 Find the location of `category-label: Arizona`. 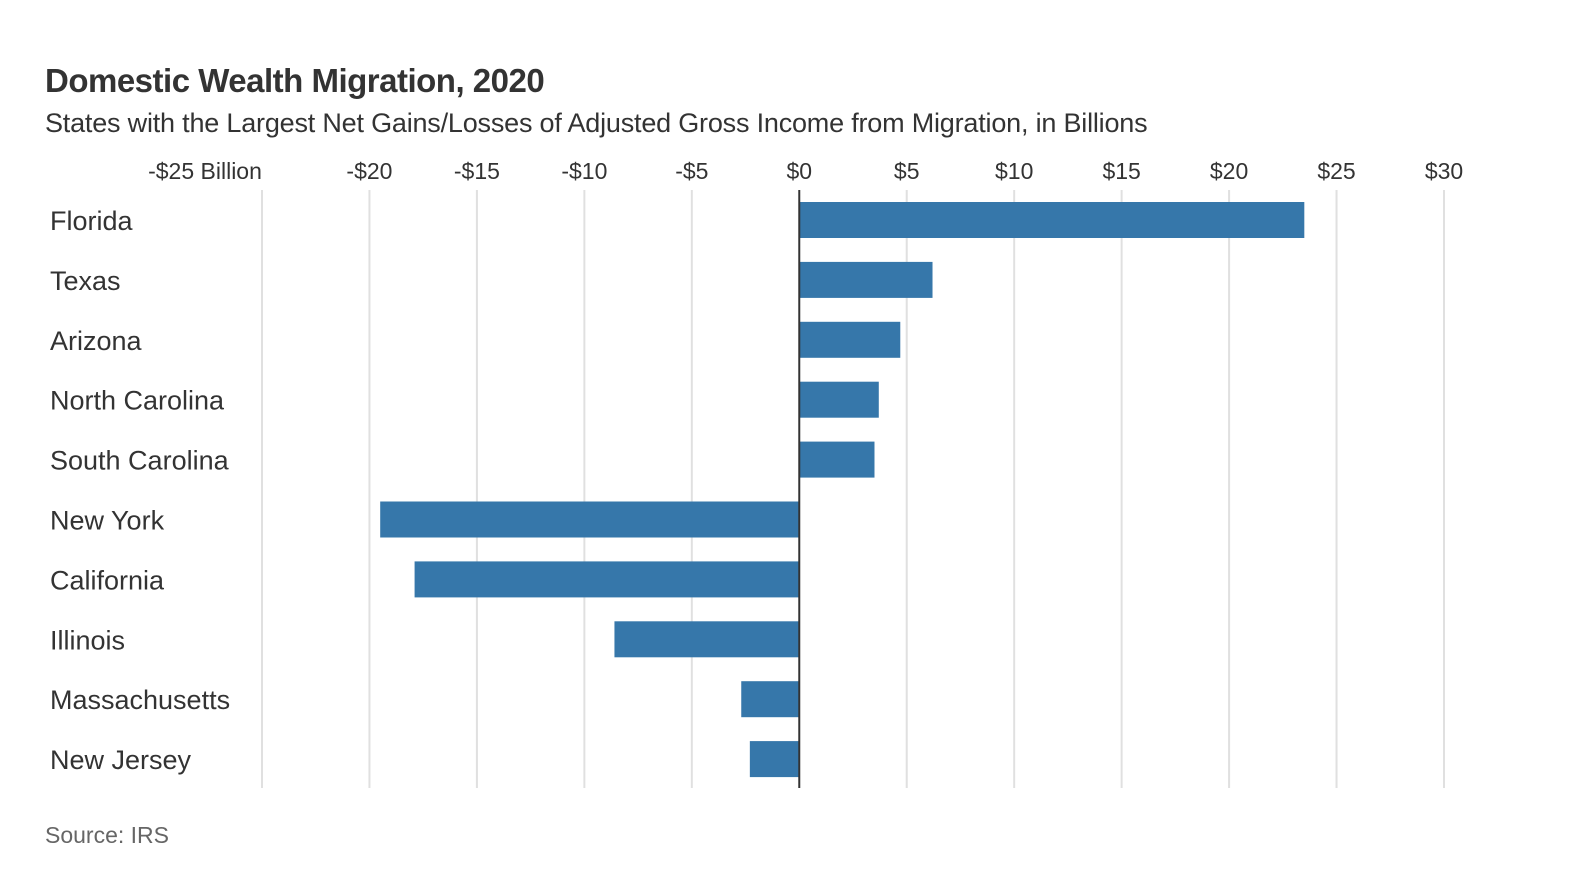

category-label: Arizona is located at coordinates (96, 341).